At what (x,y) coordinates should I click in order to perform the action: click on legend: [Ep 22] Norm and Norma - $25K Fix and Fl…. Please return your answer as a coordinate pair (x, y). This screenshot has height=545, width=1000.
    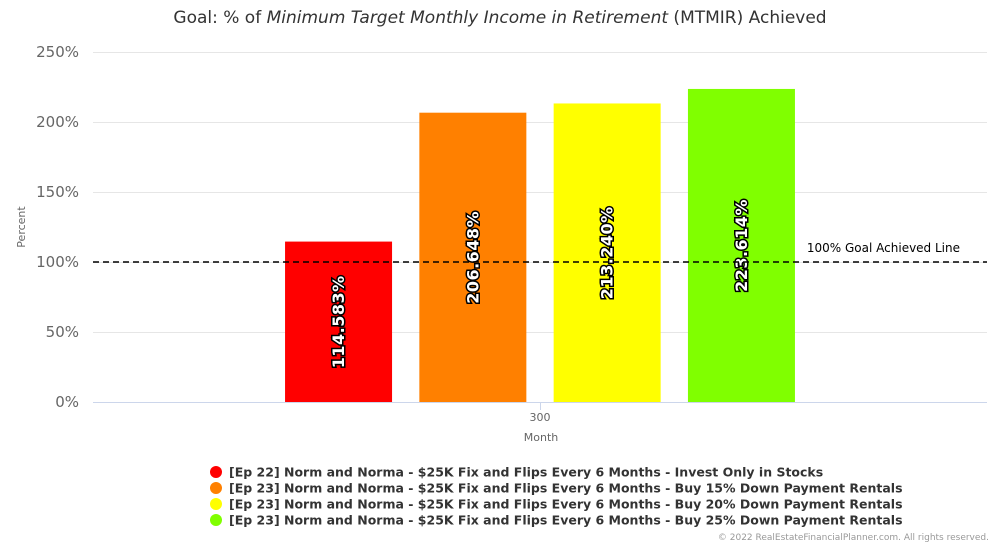
    Looking at the image, I should click on (556, 496).